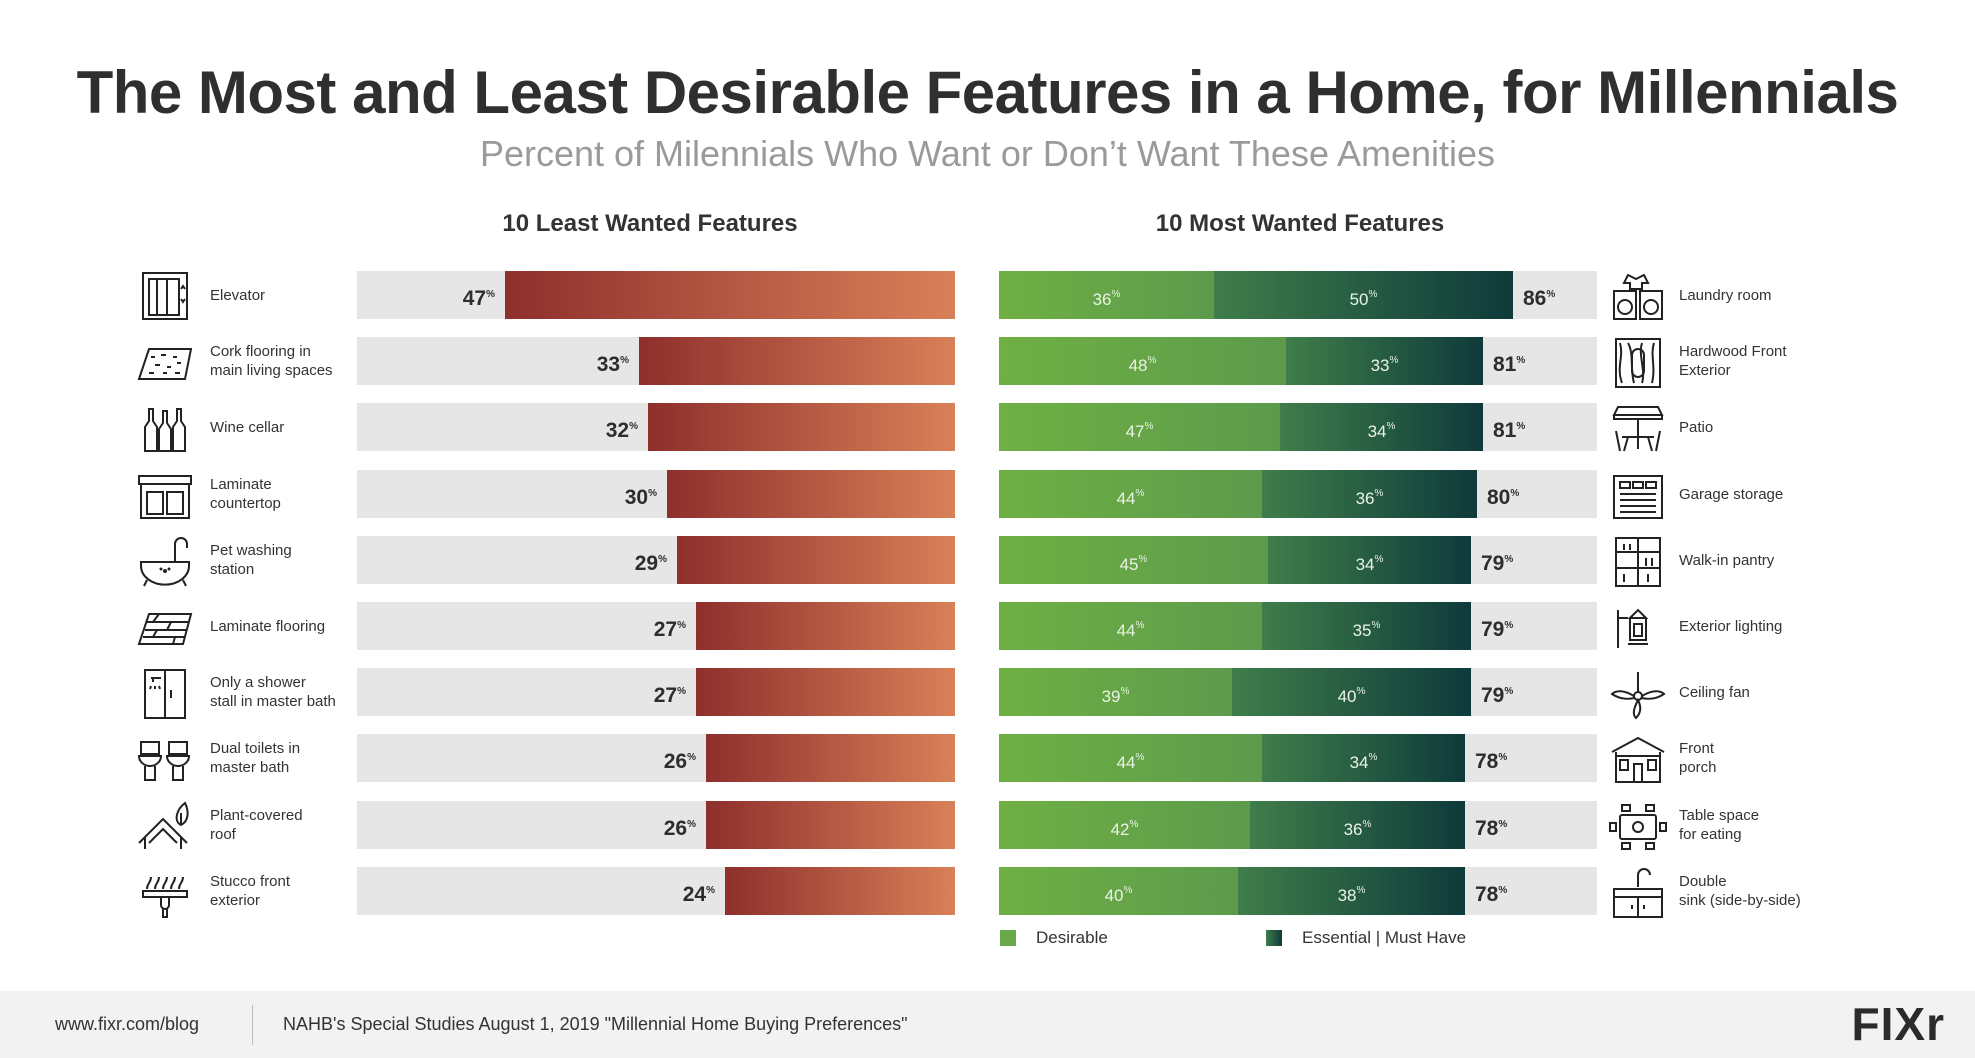 This screenshot has height=1058, width=1975. I want to click on most-feature-label: Walk-in pantry, so click(1727, 560).